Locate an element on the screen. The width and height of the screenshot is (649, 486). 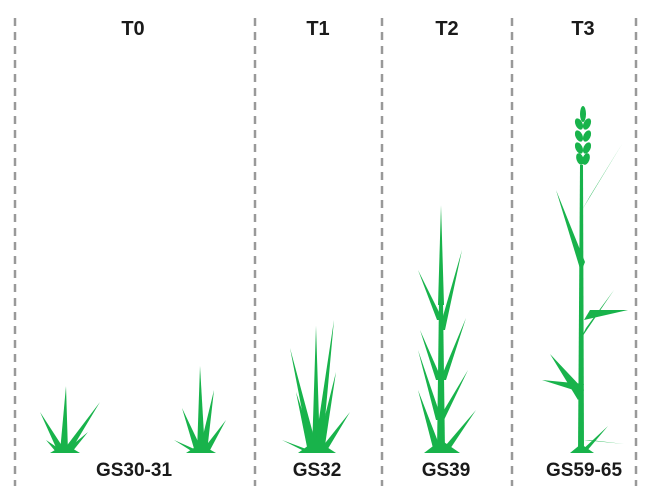
growth-stage-t0: GS30-31 is located at coordinates (134, 470).